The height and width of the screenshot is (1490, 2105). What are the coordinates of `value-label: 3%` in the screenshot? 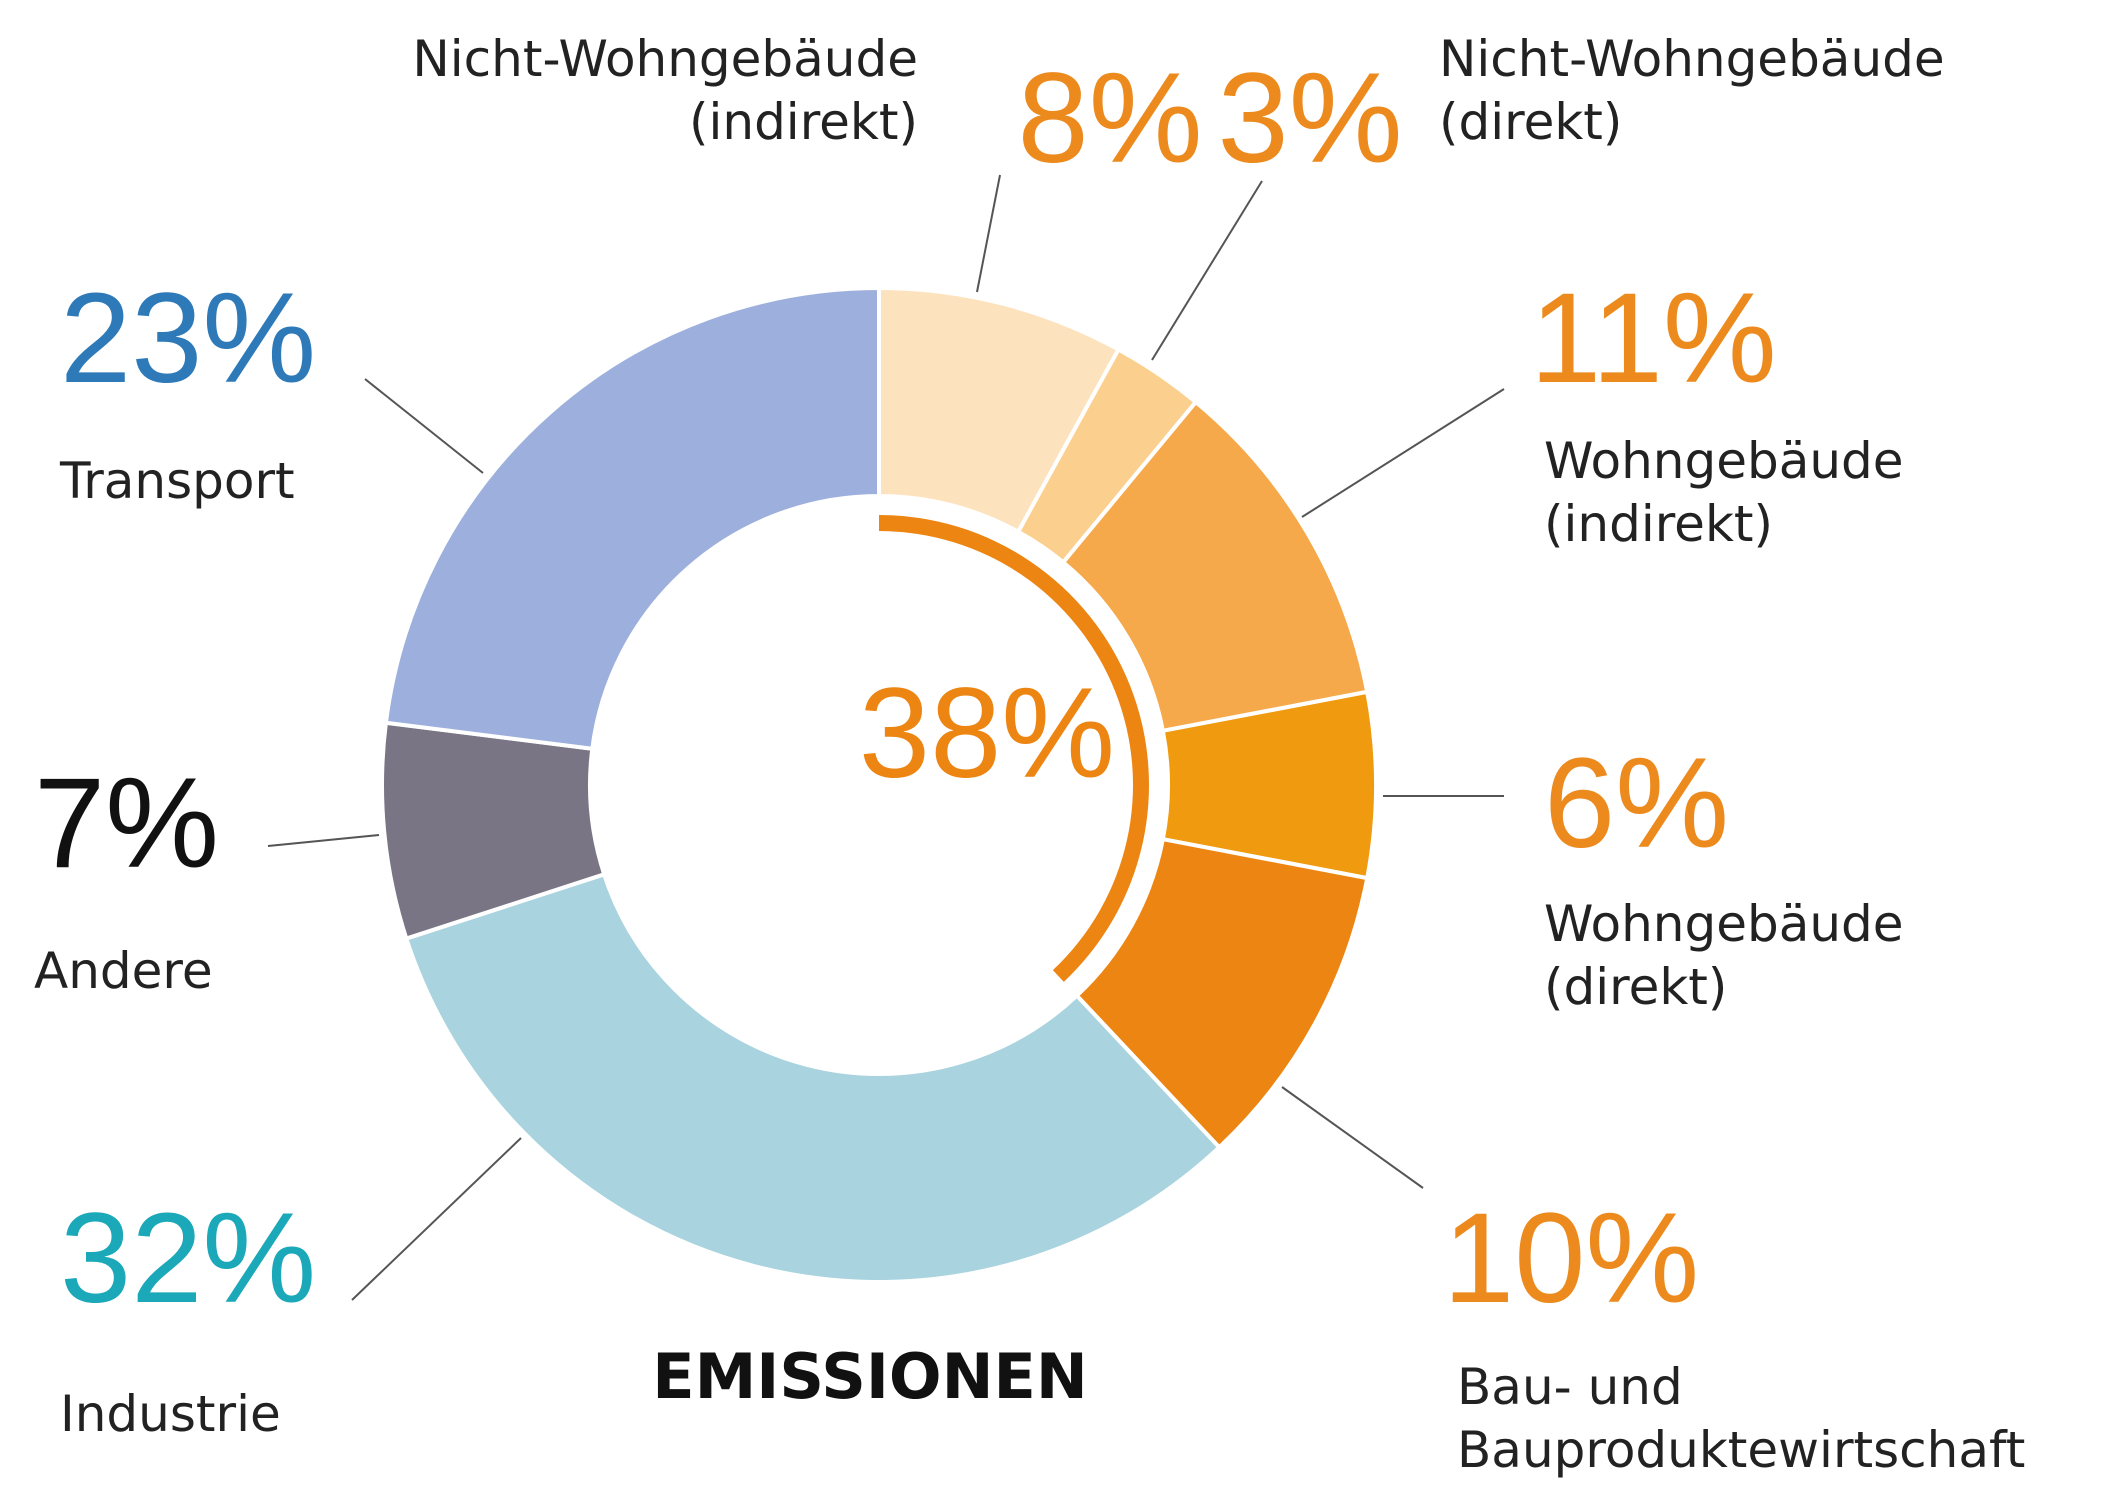 It's located at (1310, 118).